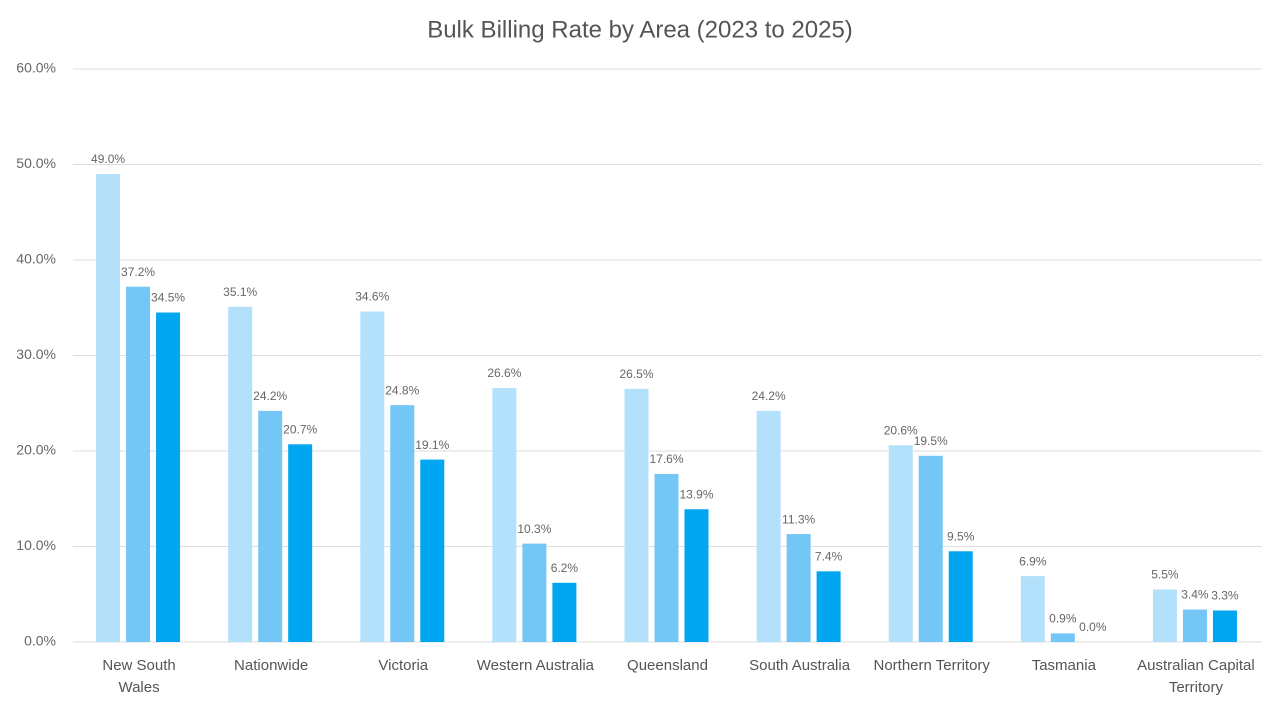  I want to click on chart-title: Bulk Billing Rate by Area (2023 to 2025), so click(640, 29).